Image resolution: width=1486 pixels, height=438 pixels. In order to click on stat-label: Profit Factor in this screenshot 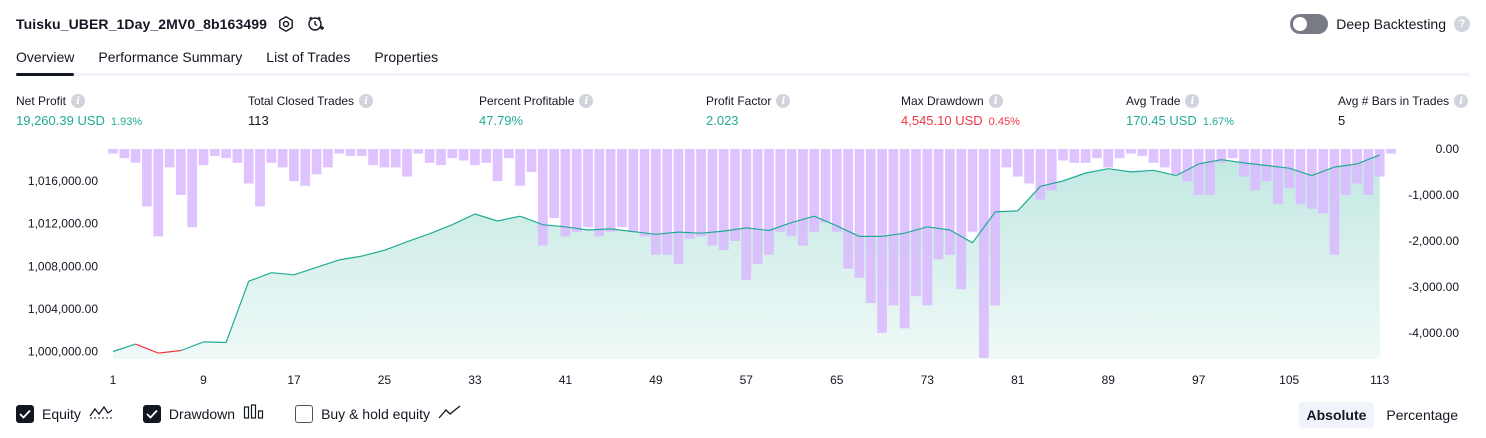, I will do `click(739, 101)`.